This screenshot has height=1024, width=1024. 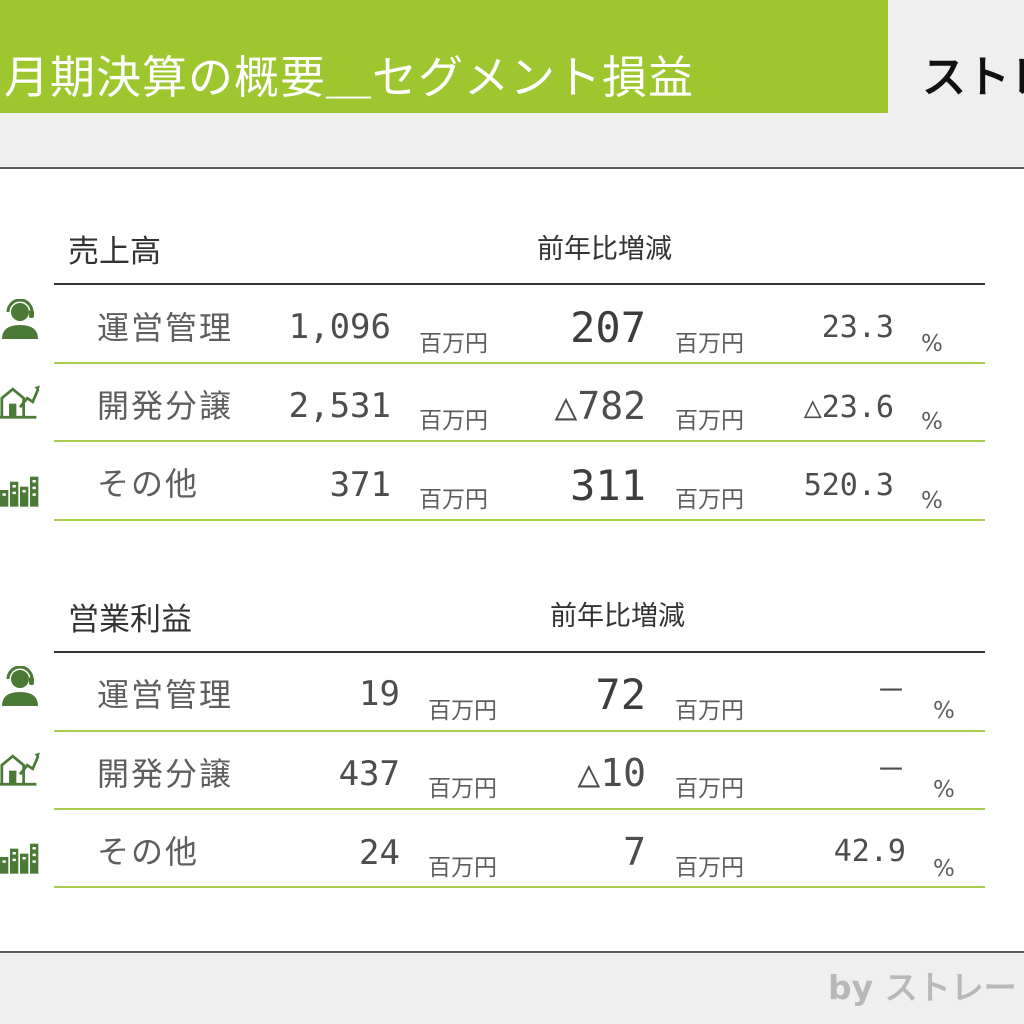 What do you see at coordinates (130, 620) in the screenshot?
I see `profit-section-title: 営業利益` at bounding box center [130, 620].